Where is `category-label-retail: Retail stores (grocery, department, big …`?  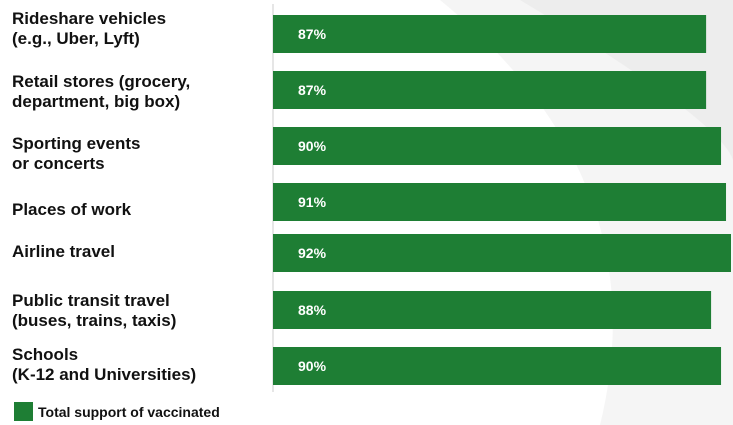
category-label-retail: Retail stores (grocery, department, big … is located at coordinates (101, 91).